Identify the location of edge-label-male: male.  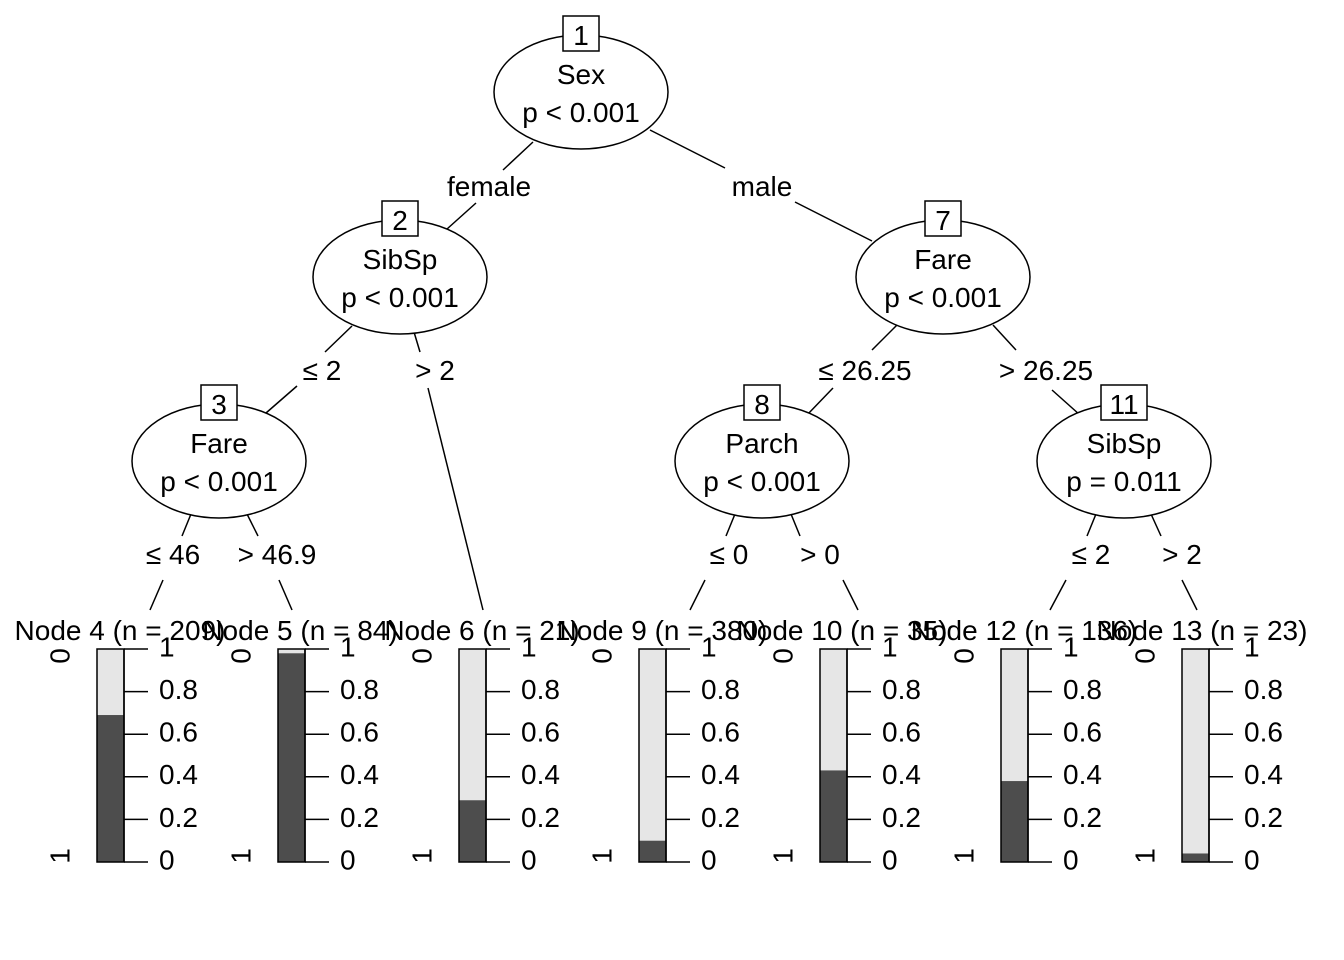
(762, 186).